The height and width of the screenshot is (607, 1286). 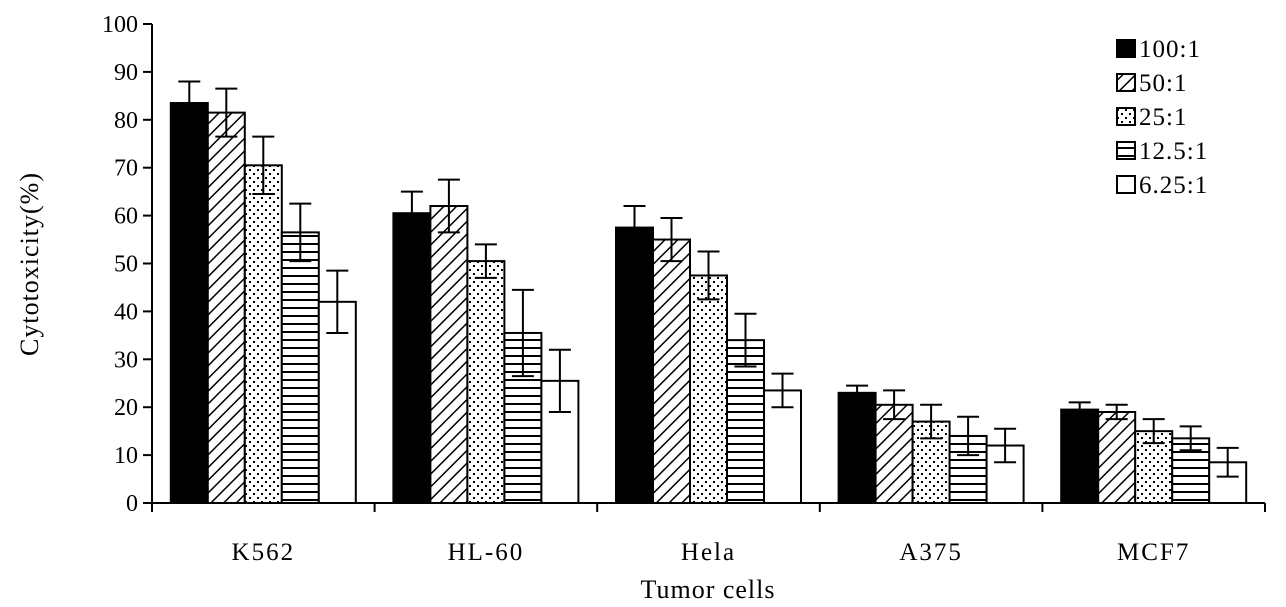 I want to click on legend-label: 12.5:1, so click(x=1173, y=151).